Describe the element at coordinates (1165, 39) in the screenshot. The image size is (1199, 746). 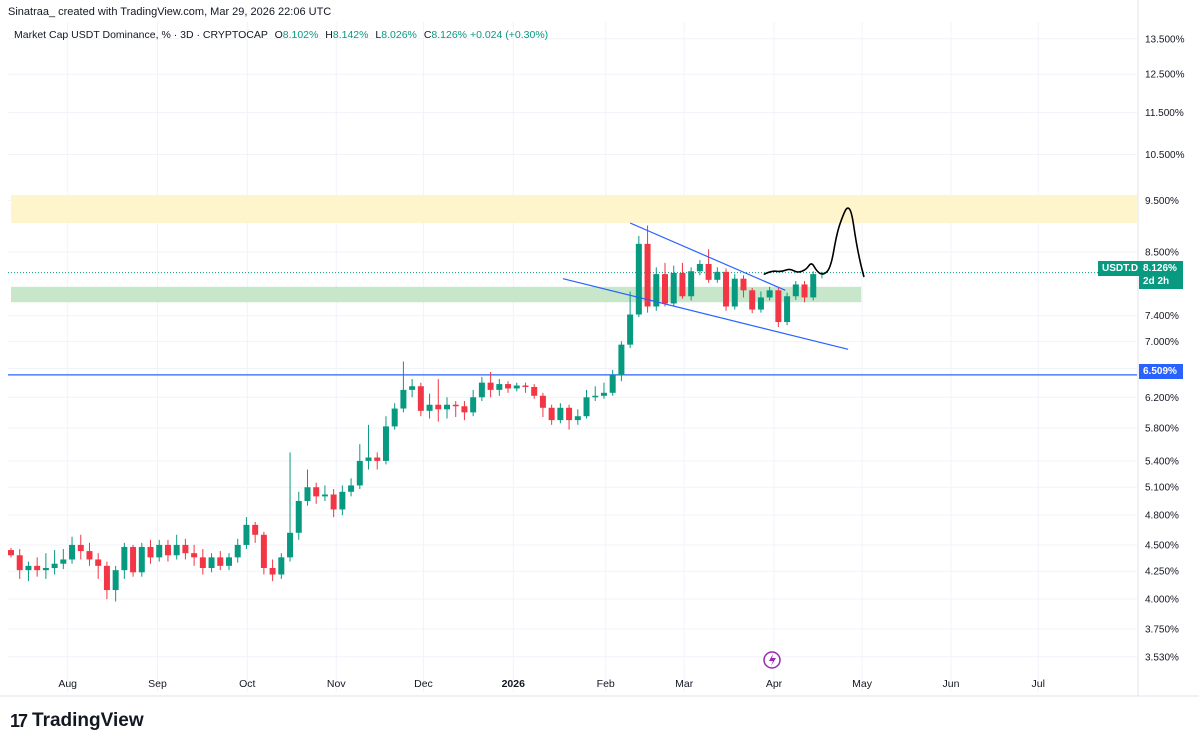
I see `price-tick-0: 13.500%` at that location.